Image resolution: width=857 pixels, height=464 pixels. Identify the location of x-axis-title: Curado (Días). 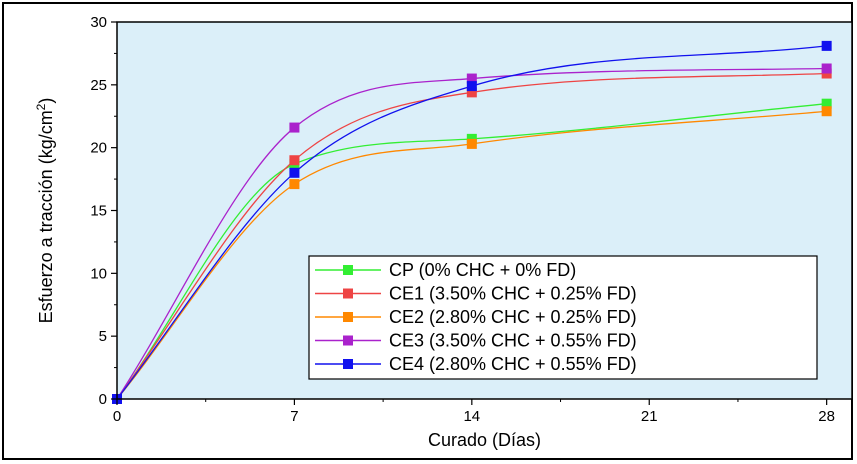
(484, 440).